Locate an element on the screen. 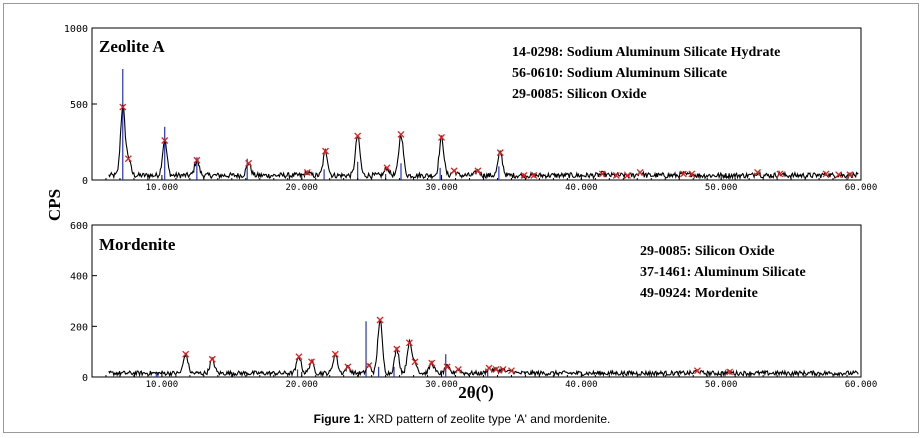 This screenshot has height=438, width=924. y-tick-label: 400 is located at coordinates (79, 277).